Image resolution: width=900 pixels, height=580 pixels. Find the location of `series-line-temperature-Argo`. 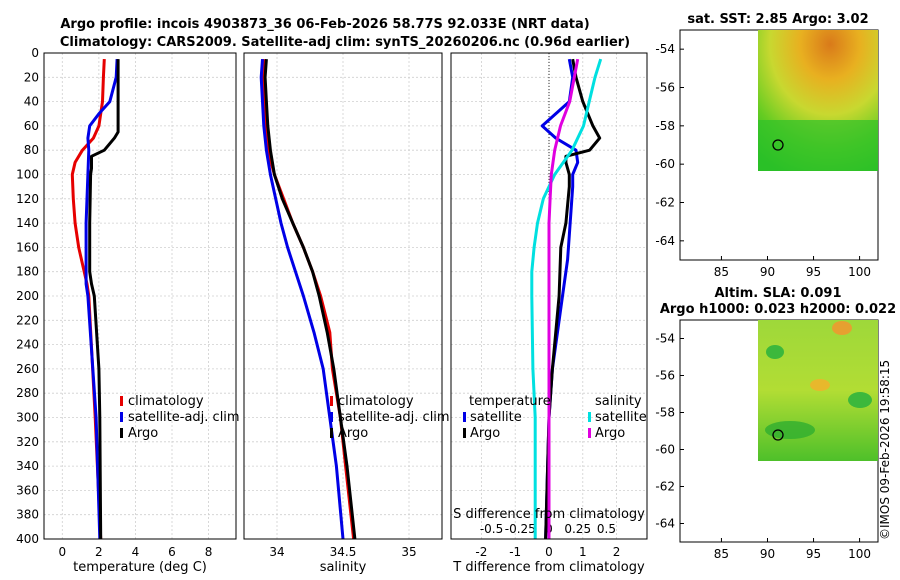

series-line-temperature-Argo is located at coordinates (573, 299).